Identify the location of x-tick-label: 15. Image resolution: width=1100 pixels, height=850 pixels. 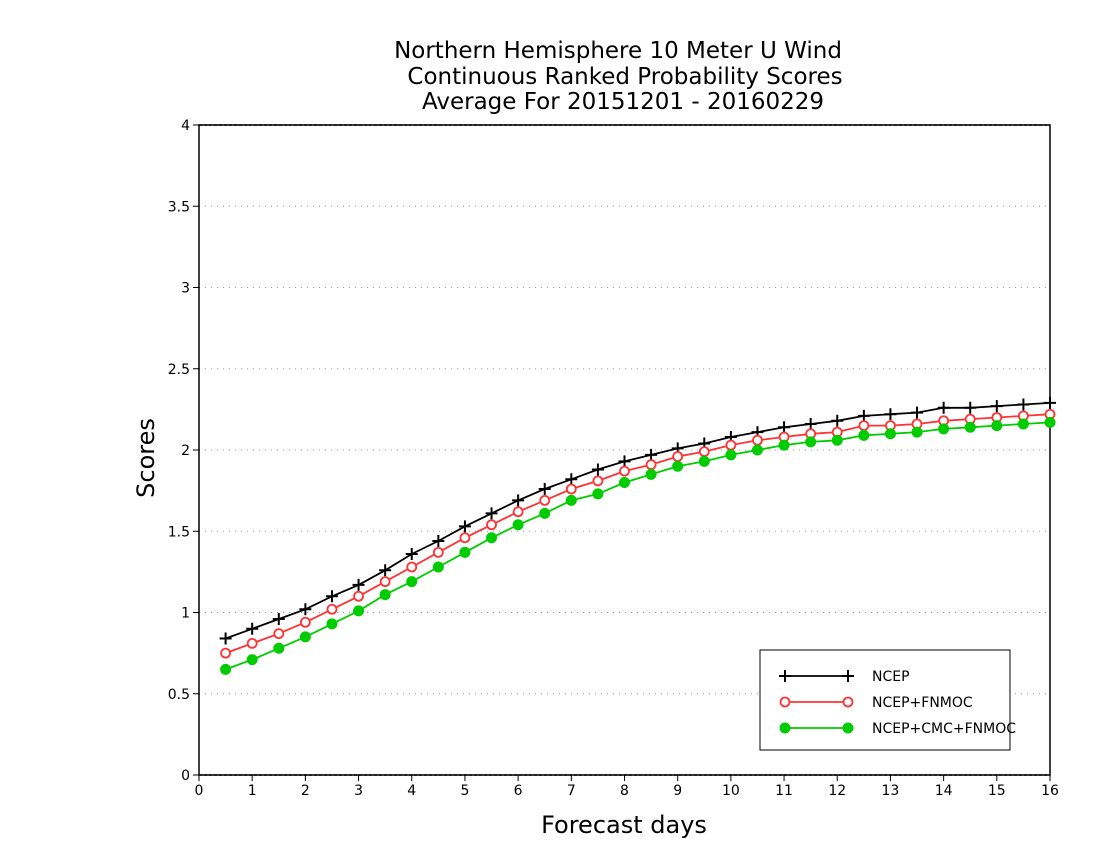
(997, 791).